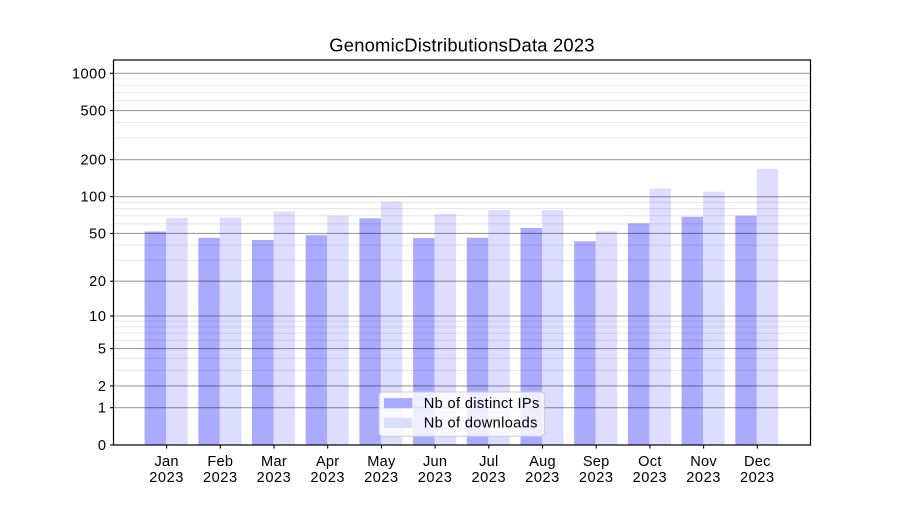  What do you see at coordinates (381, 462) in the screenshot?
I see `svg-text: May` at bounding box center [381, 462].